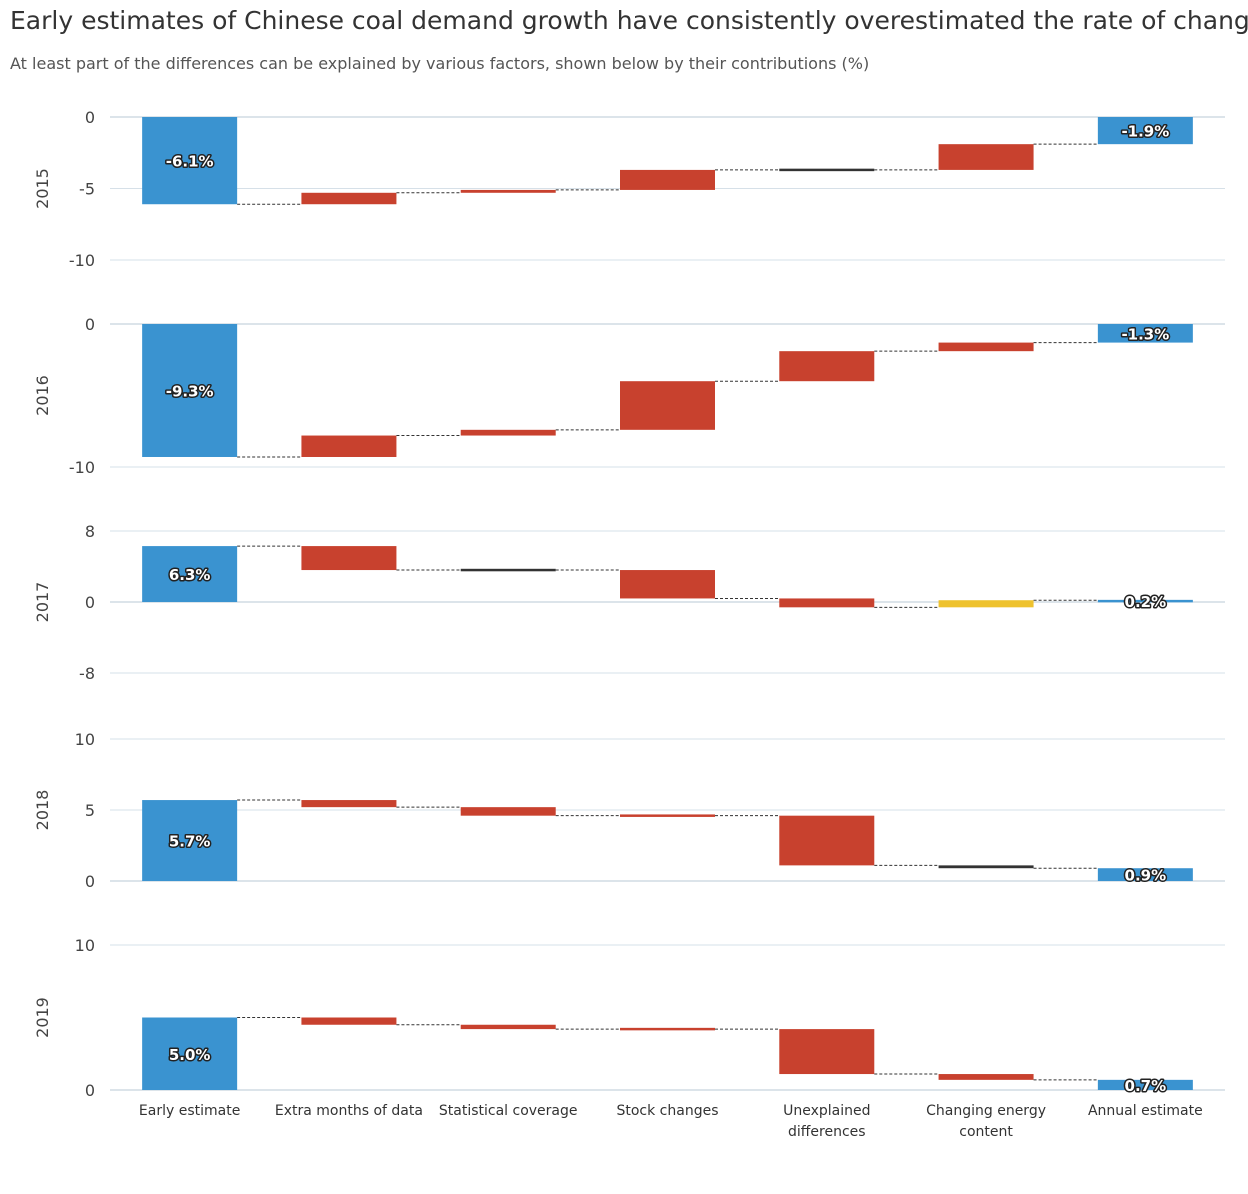  What do you see at coordinates (87, 673) in the screenshot?
I see `y-tick-label: -8` at bounding box center [87, 673].